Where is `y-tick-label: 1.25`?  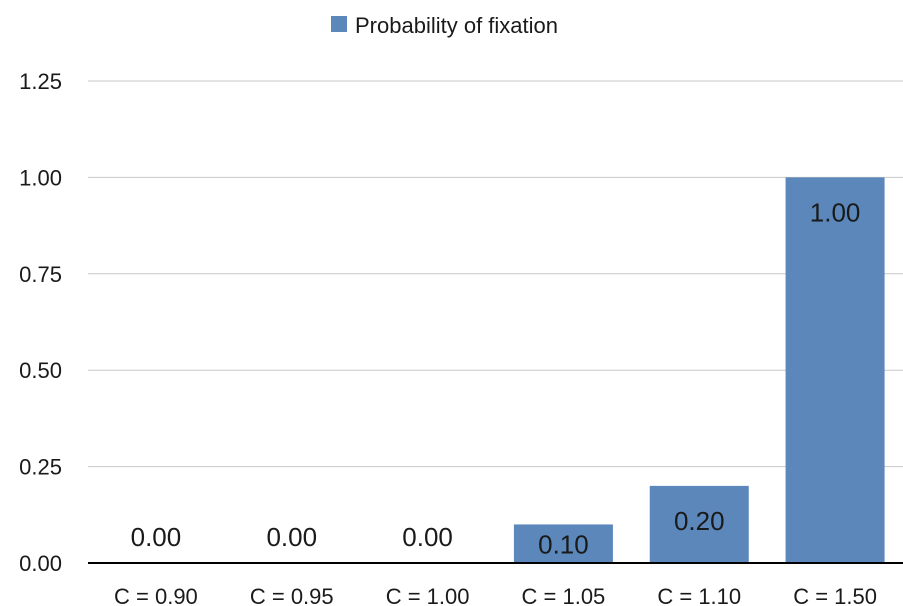 y-tick-label: 1.25 is located at coordinates (40, 81).